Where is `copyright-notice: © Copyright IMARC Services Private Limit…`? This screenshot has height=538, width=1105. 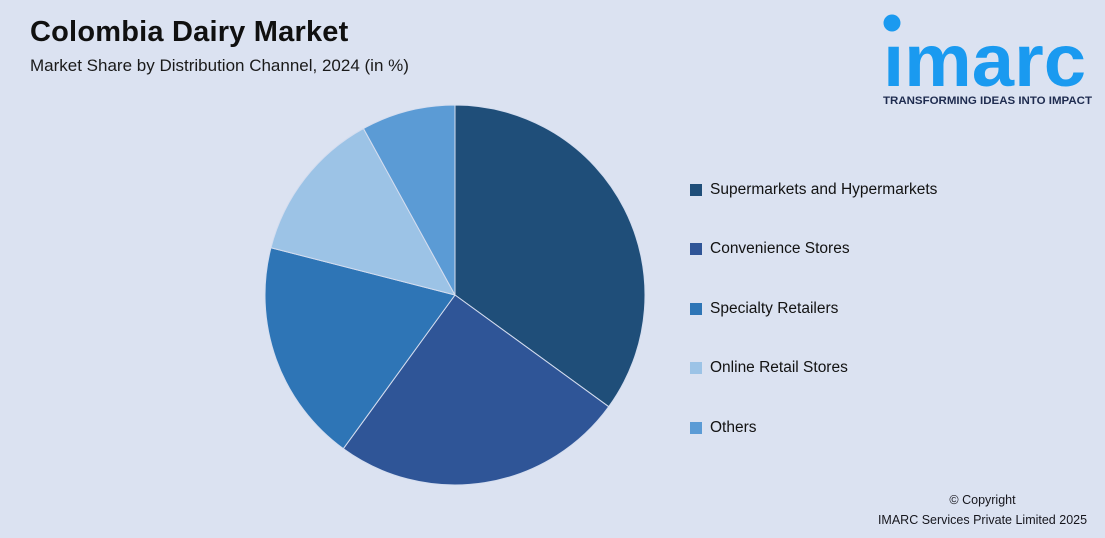 copyright-notice: © Copyright IMARC Services Private Limit… is located at coordinates (982, 510).